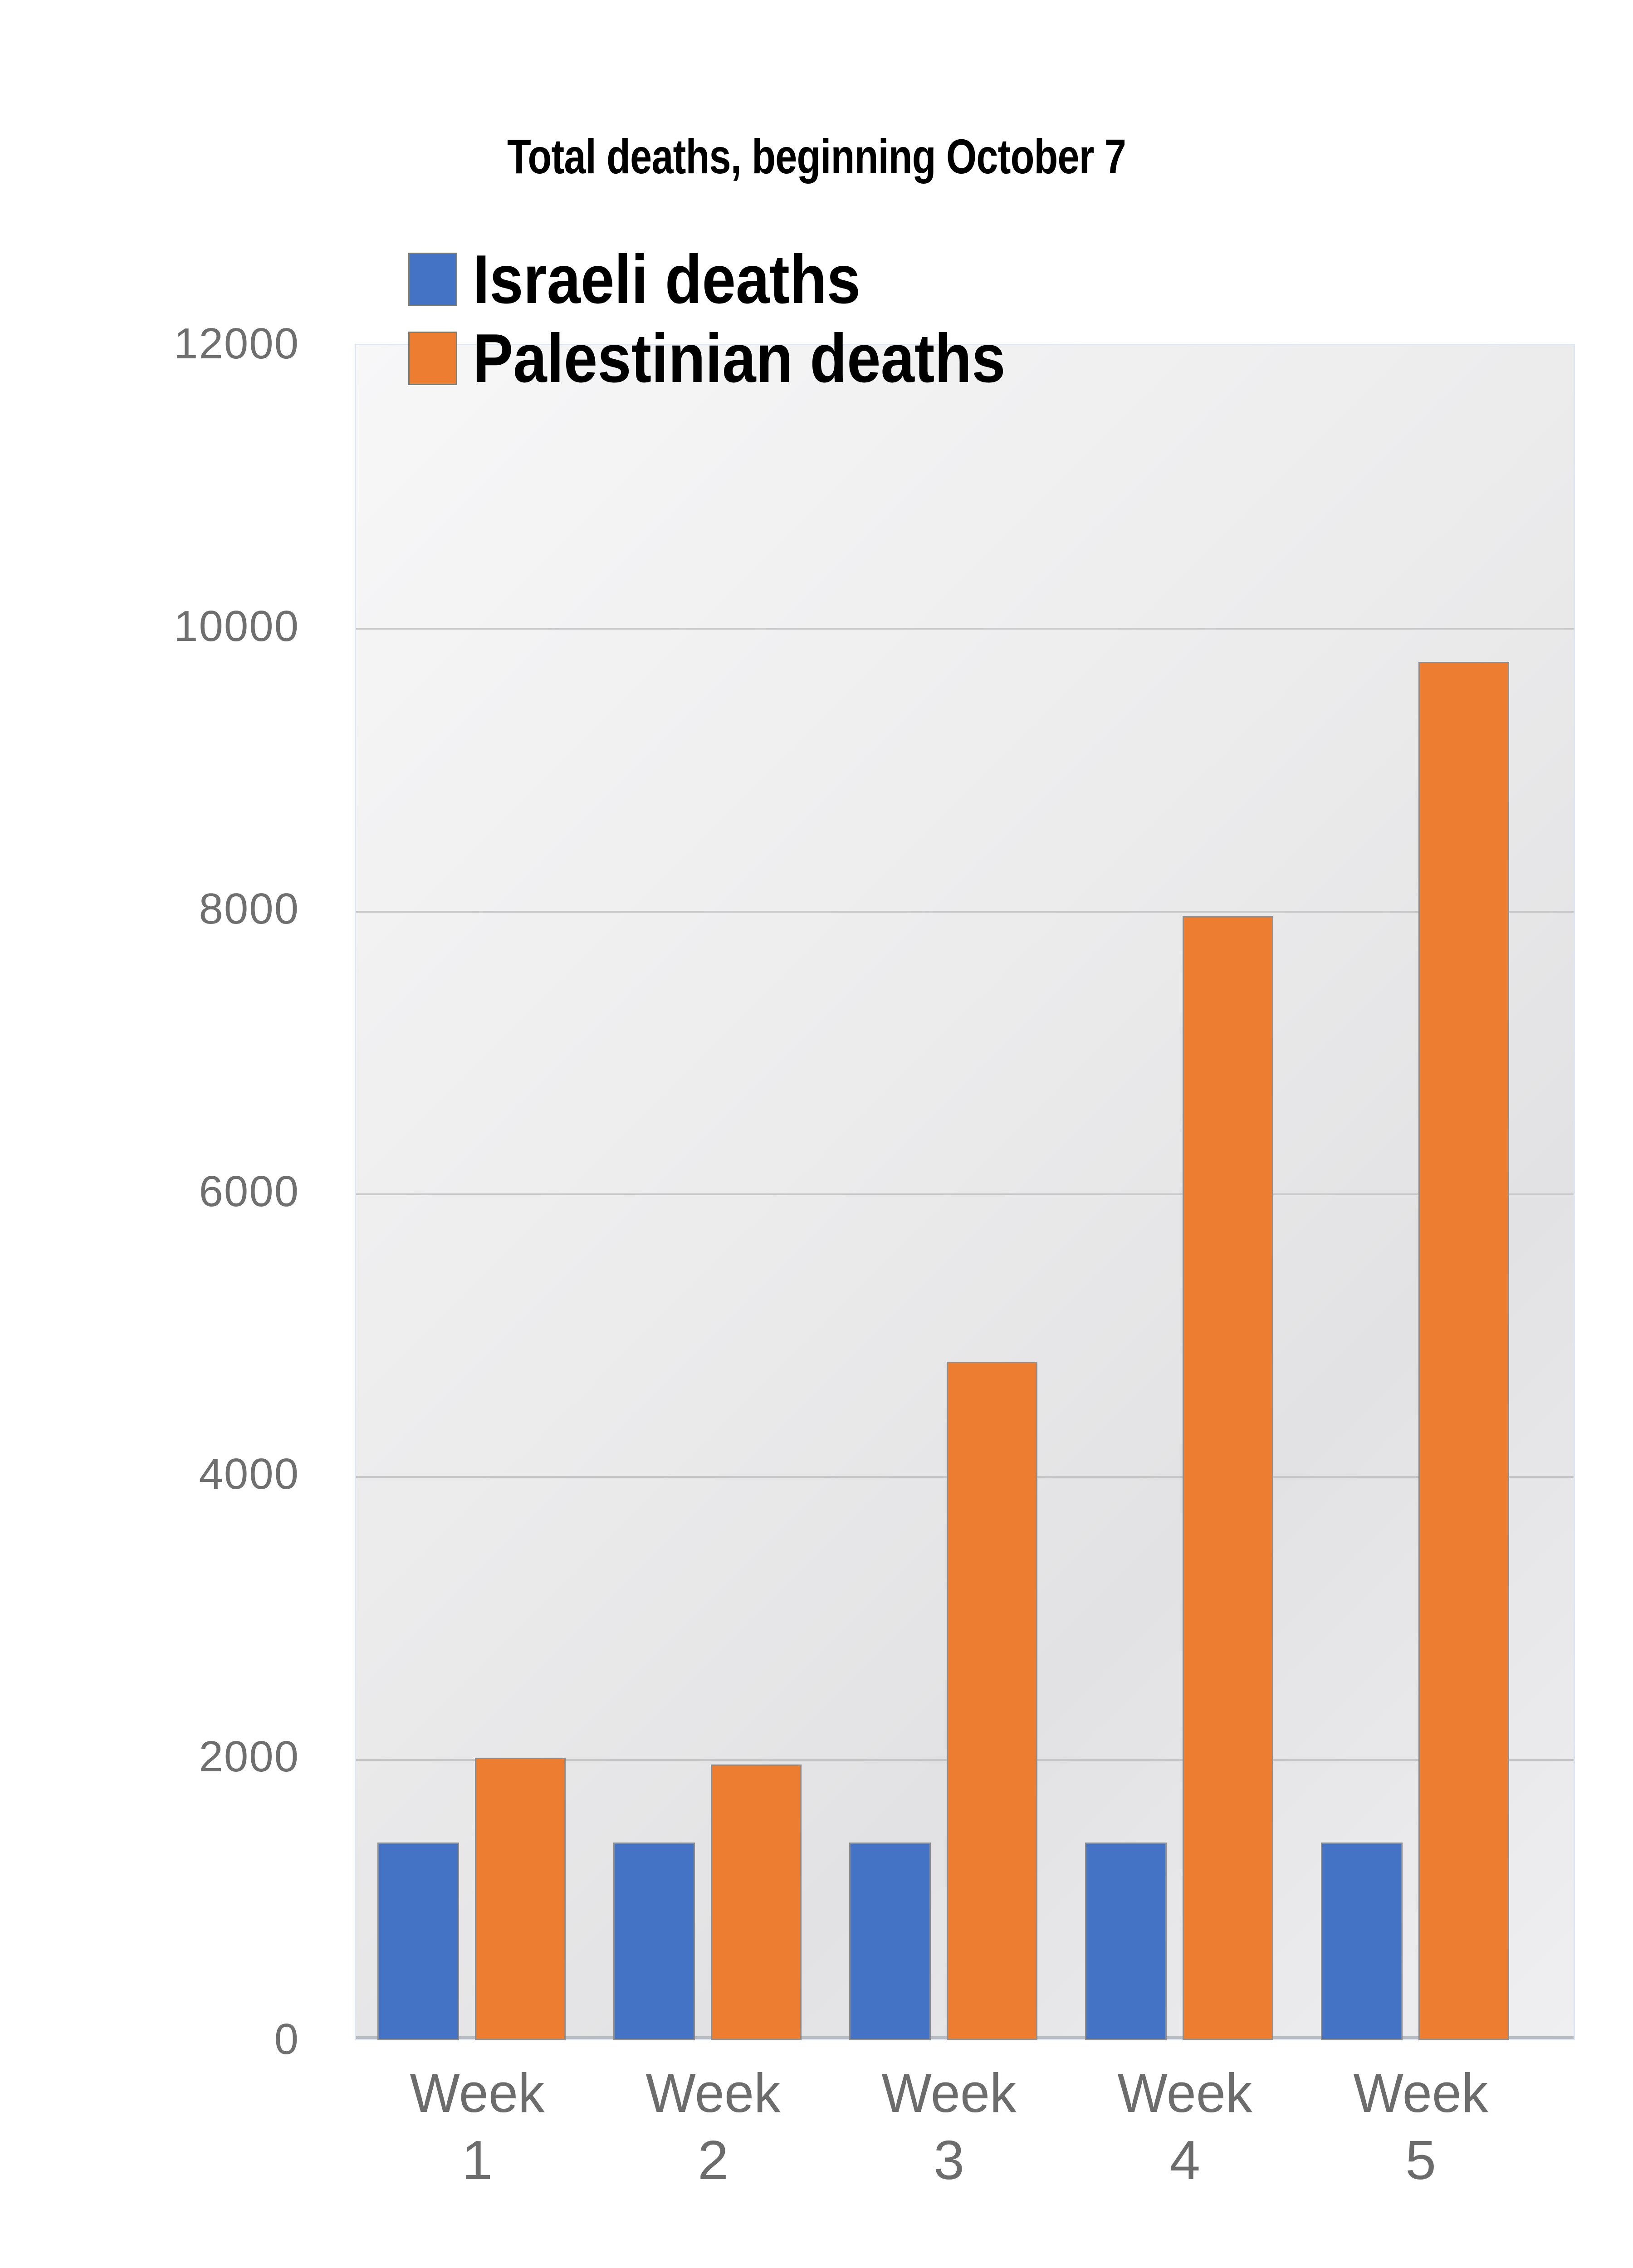 Image resolution: width=1633 pixels, height=2268 pixels. Describe the element at coordinates (286, 2039) in the screenshot. I see `y-tick-0: 0` at that location.